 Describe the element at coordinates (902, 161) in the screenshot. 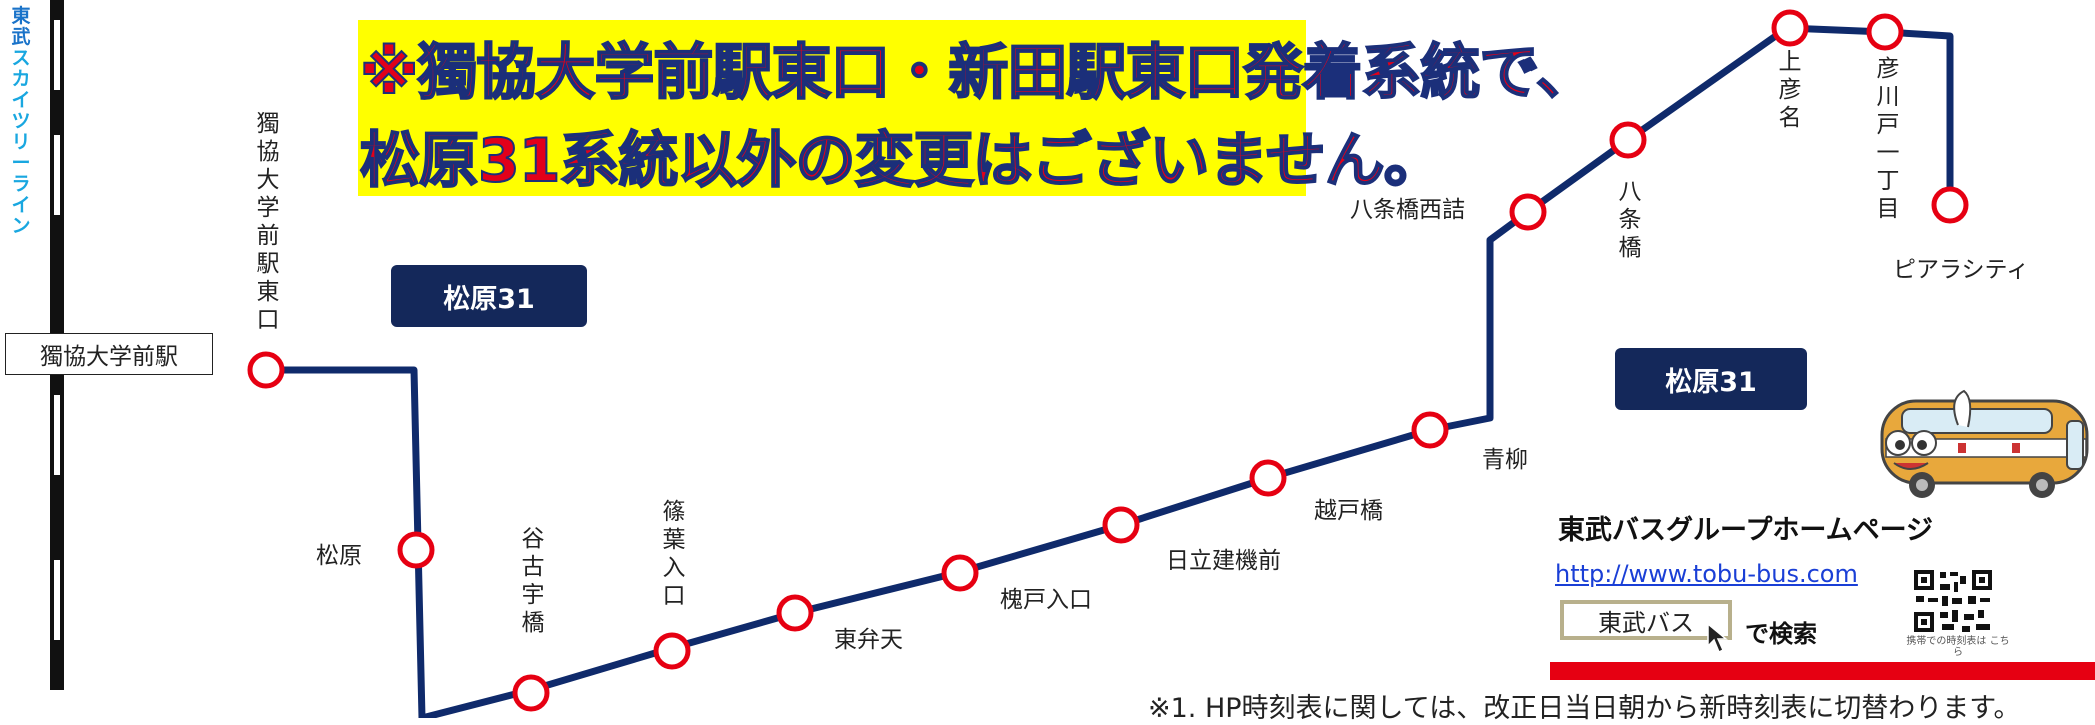

I see `notice-line-2: 松原31系統以外の変更はございません。` at that location.